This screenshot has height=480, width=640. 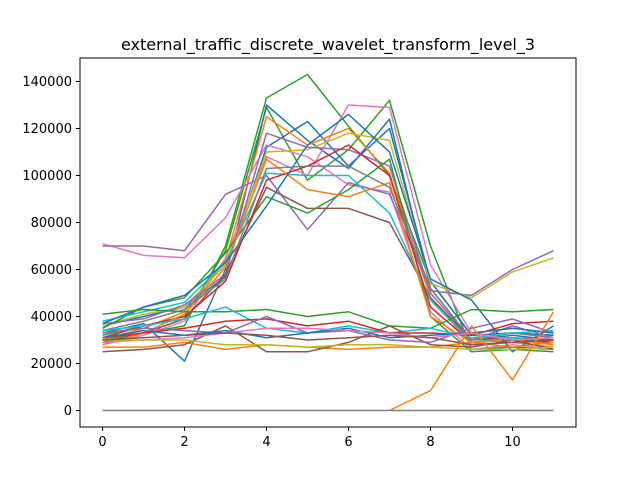 What do you see at coordinates (348, 442) in the screenshot?
I see `x-tick-label: 6` at bounding box center [348, 442].